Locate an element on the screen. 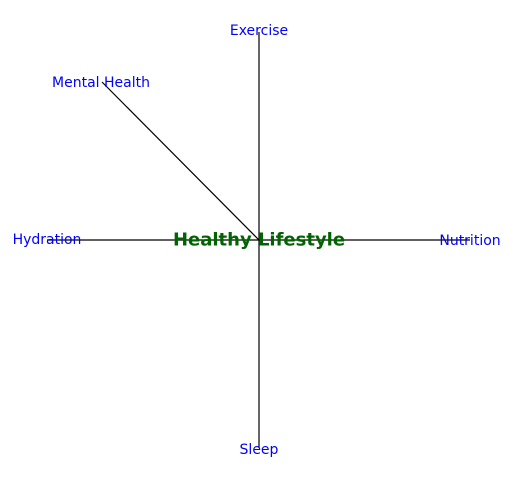 Image resolution: width=513 pixels, height=482 pixels. branch-label-nutrition: Nutrition is located at coordinates (469, 241).